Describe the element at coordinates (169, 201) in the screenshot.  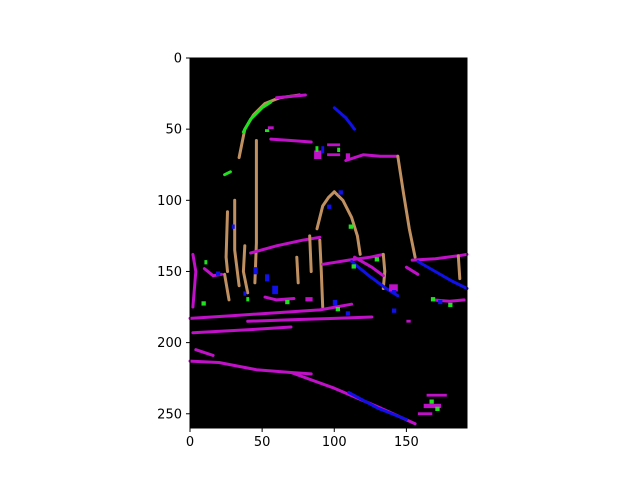
I see `y-tick-label-2: 100` at that location.